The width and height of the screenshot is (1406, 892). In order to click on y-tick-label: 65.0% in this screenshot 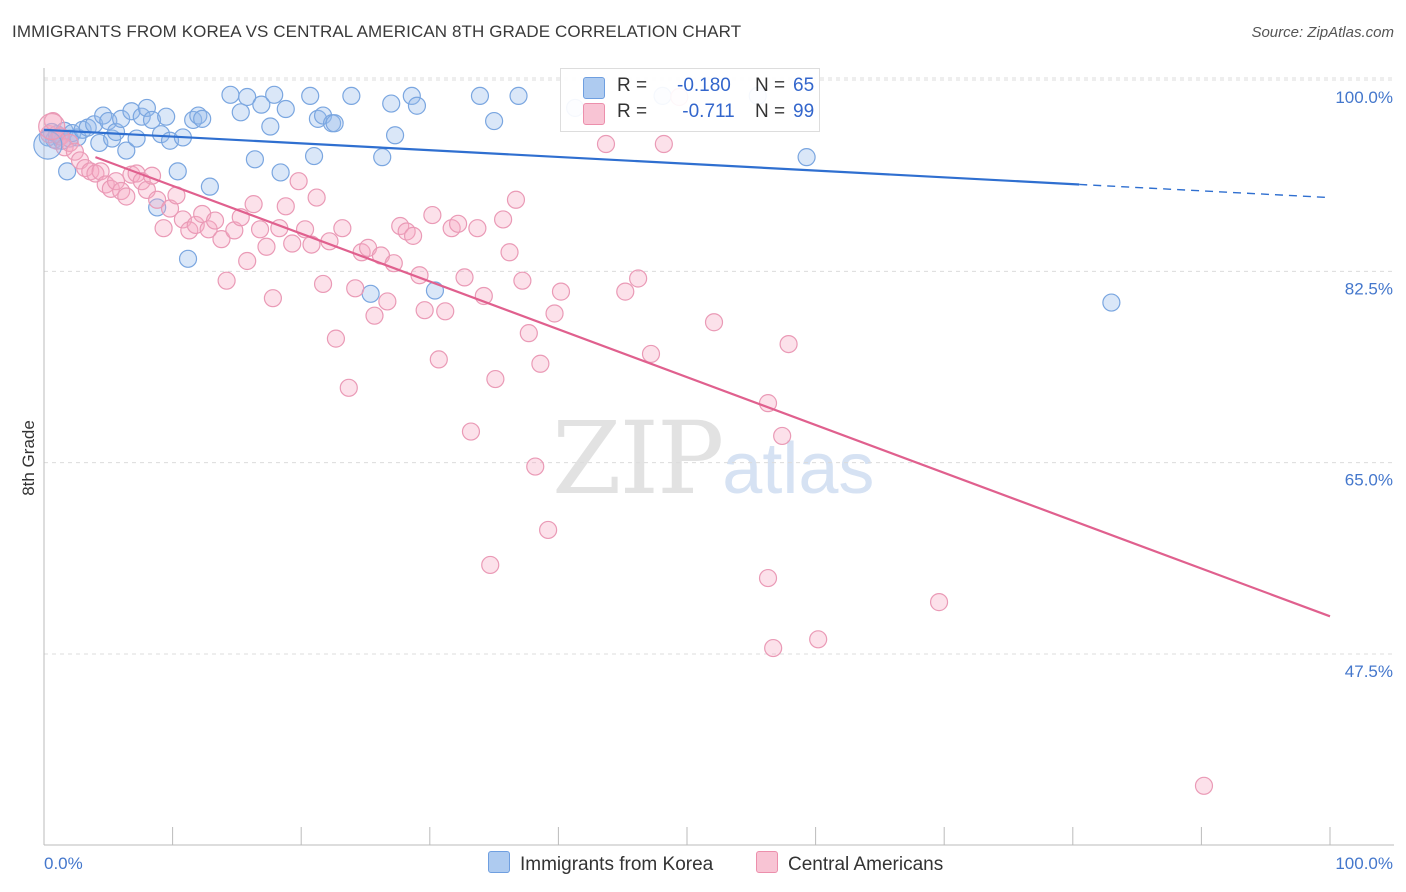, I will do `click(1369, 480)`.